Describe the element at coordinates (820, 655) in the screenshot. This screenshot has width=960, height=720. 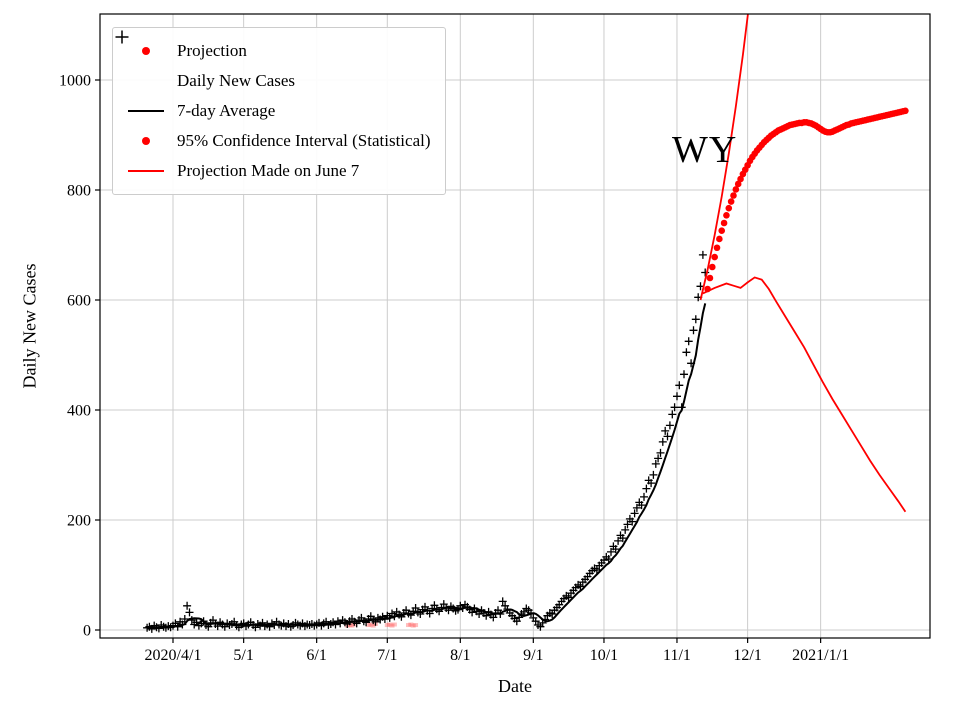
I see `x-tick-label: 2021/1/1` at that location.